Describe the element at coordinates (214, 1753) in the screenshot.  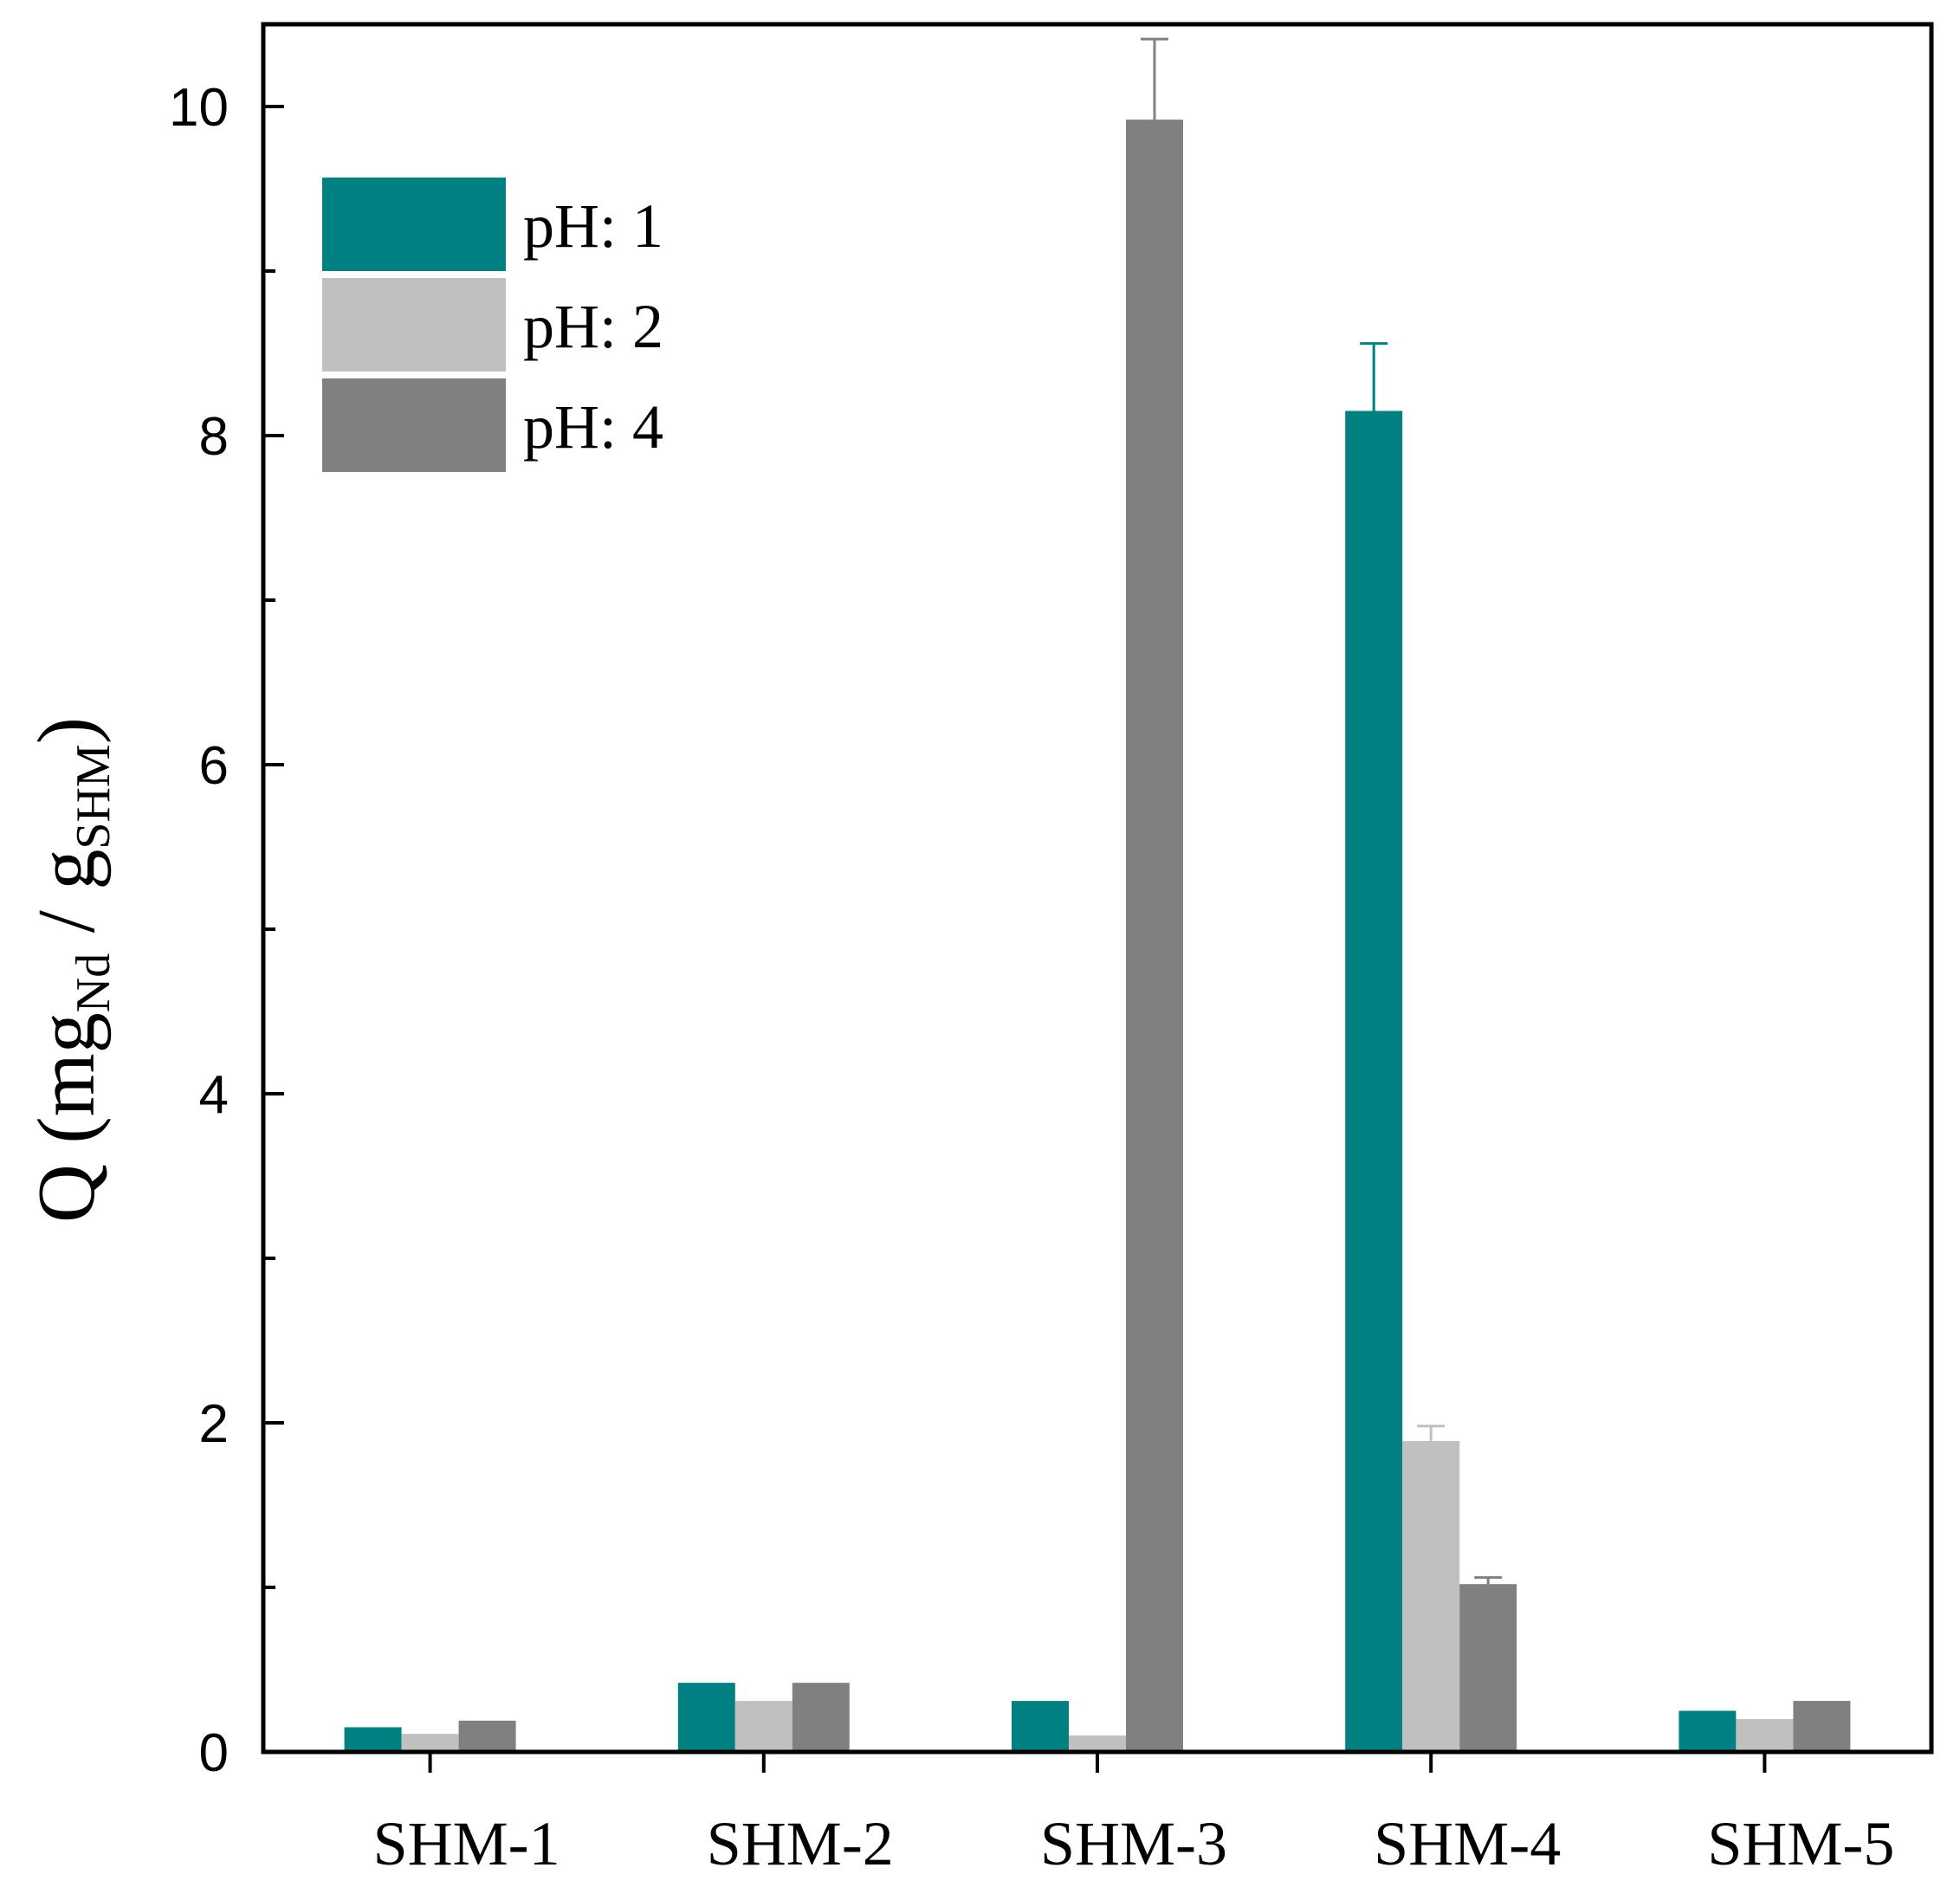
I see `y-tick-label-0: 0` at that location.